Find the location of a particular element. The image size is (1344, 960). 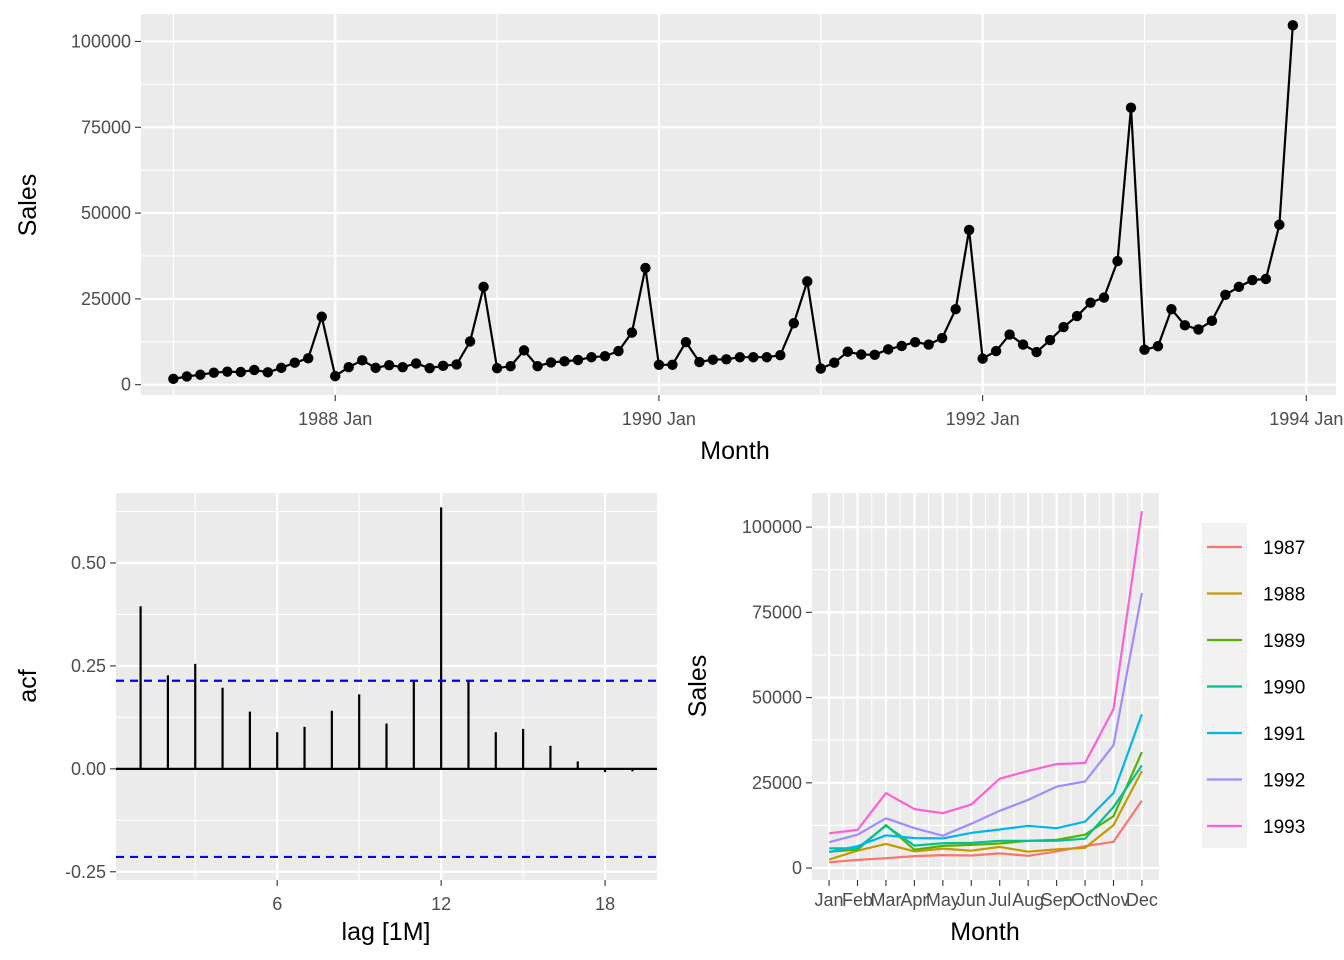

x-tick-label: 1992 Jan is located at coordinates (983, 419).